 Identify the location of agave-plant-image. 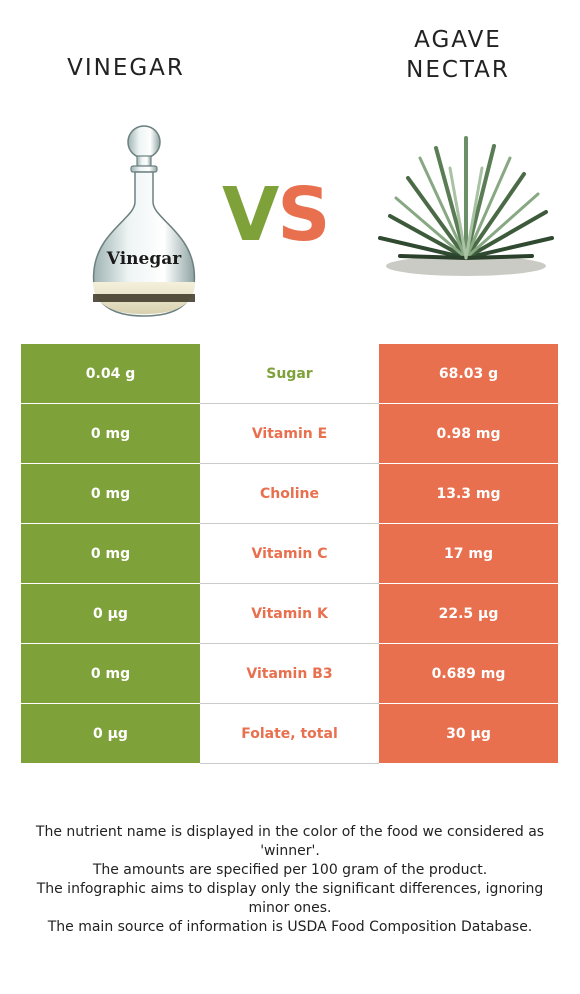
(466, 206).